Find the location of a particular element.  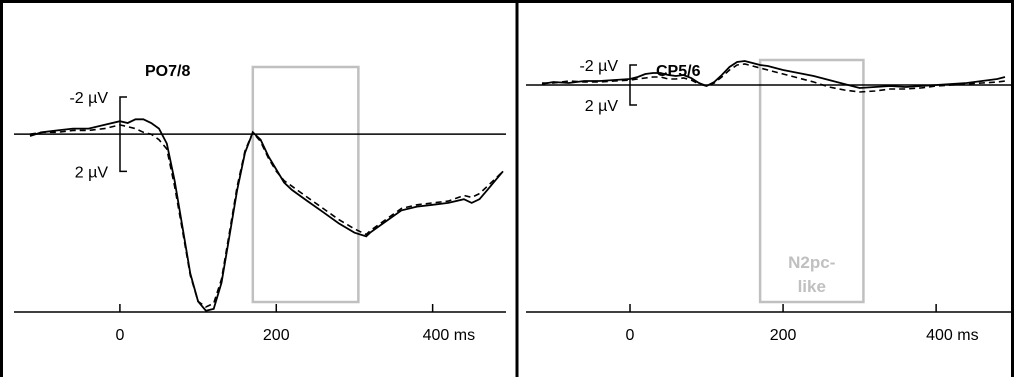

window-label-line-1: N2pc- is located at coordinates (811, 262).